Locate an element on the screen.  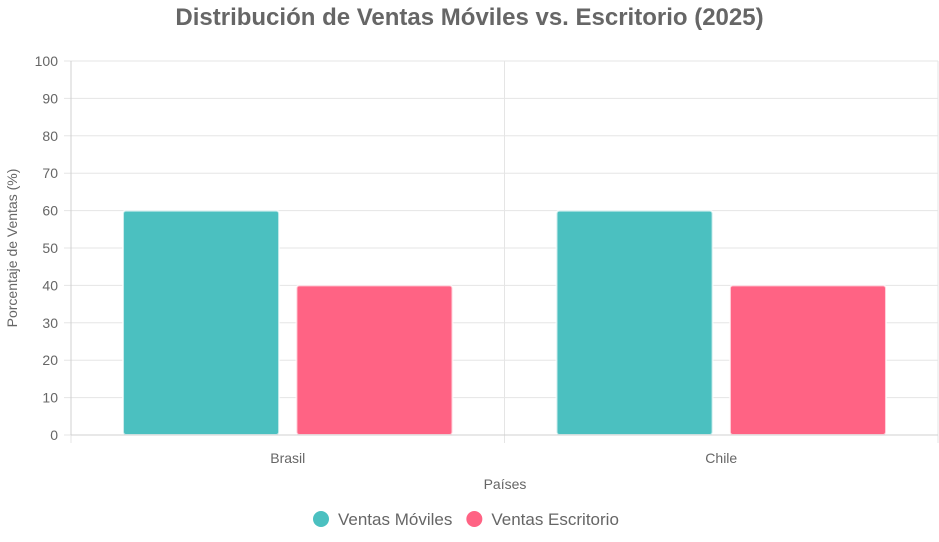
bar-ventas-escritorio-brasil is located at coordinates (374, 360).